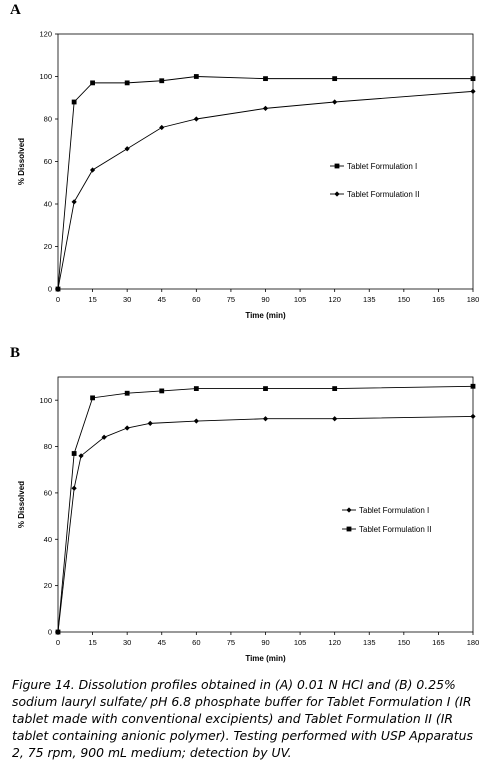 This screenshot has height=783, width=488. I want to click on panel-a-label: A, so click(15, 10).